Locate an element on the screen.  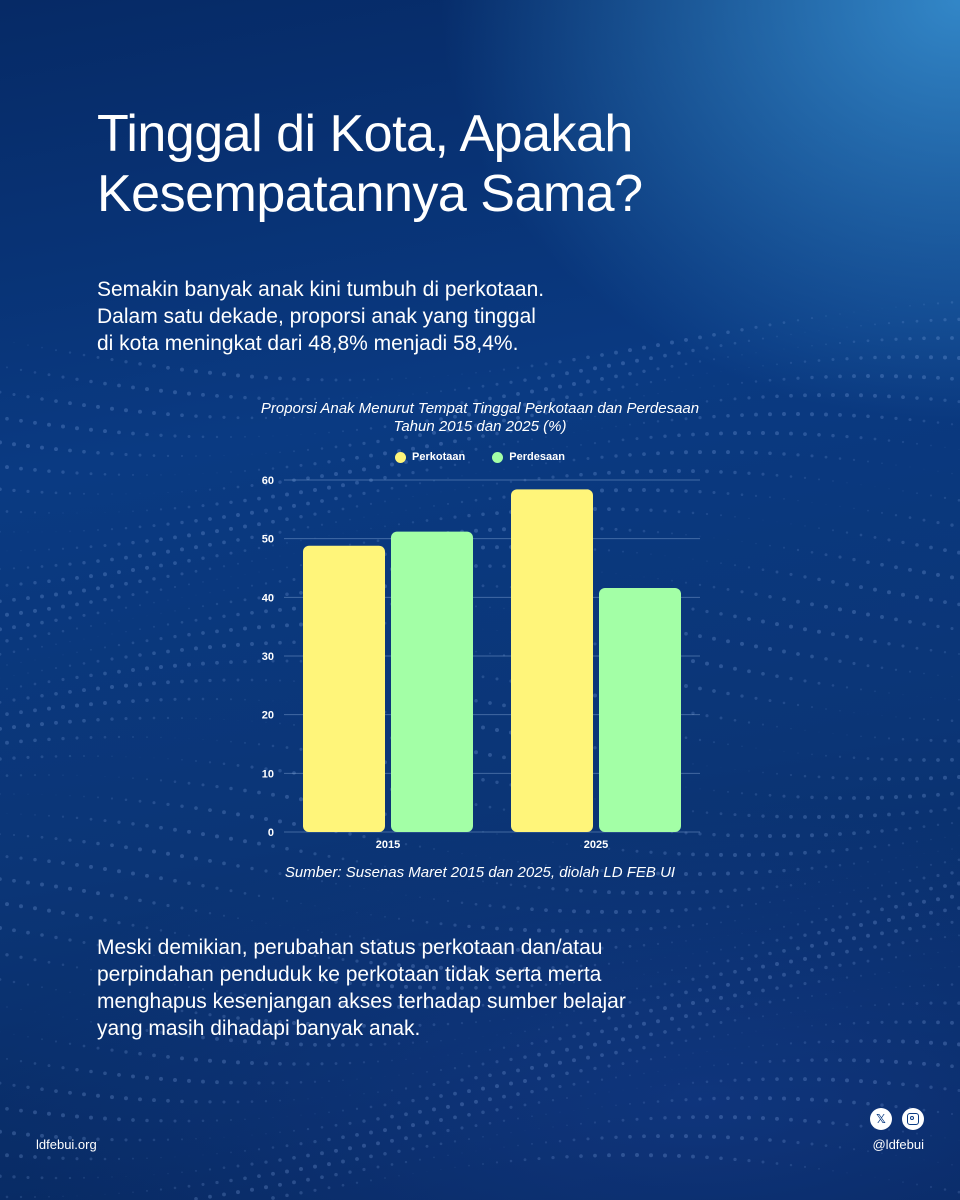
legend-item-perkotaan: Perkotaan is located at coordinates (430, 457).